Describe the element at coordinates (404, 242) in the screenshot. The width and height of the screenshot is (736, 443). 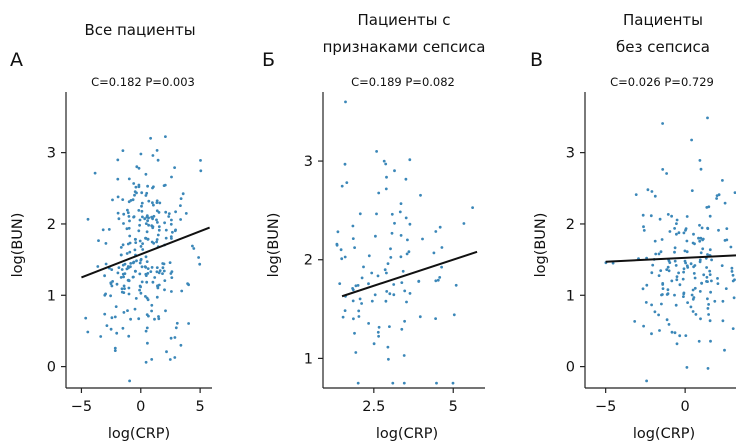
I see `points` at that location.